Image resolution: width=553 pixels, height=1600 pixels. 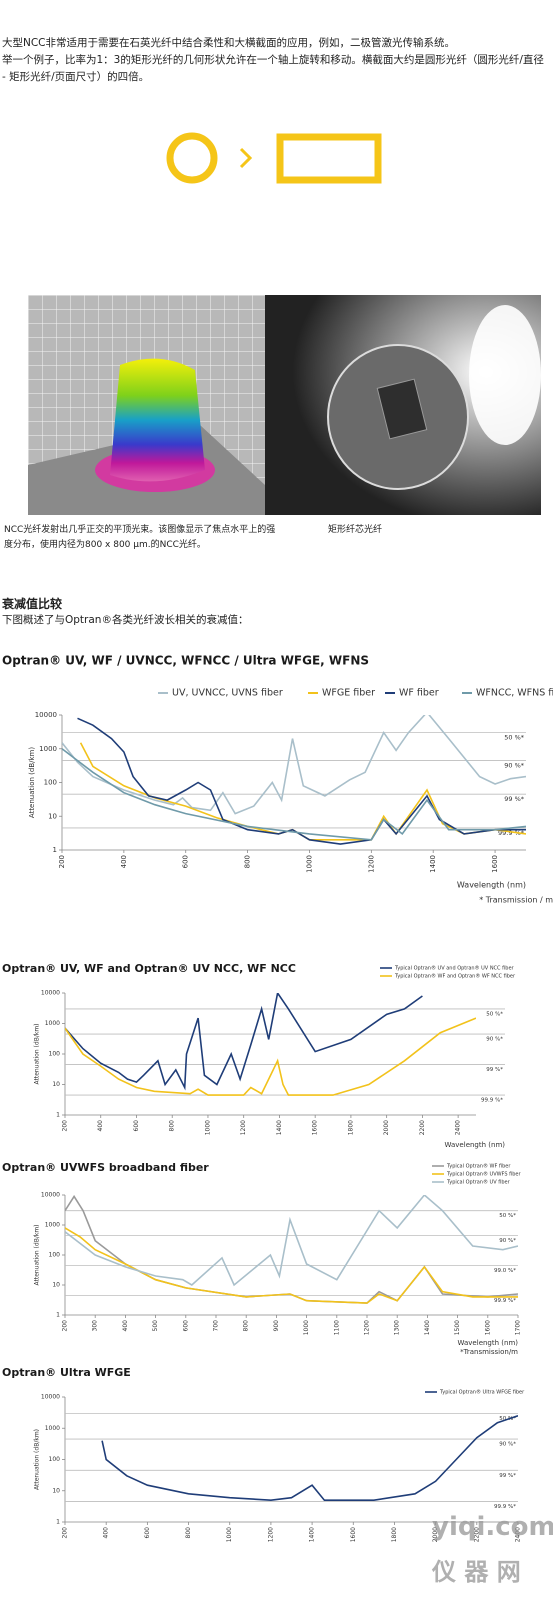 I want to click on beam-profile-image, so click(x=146, y=405).